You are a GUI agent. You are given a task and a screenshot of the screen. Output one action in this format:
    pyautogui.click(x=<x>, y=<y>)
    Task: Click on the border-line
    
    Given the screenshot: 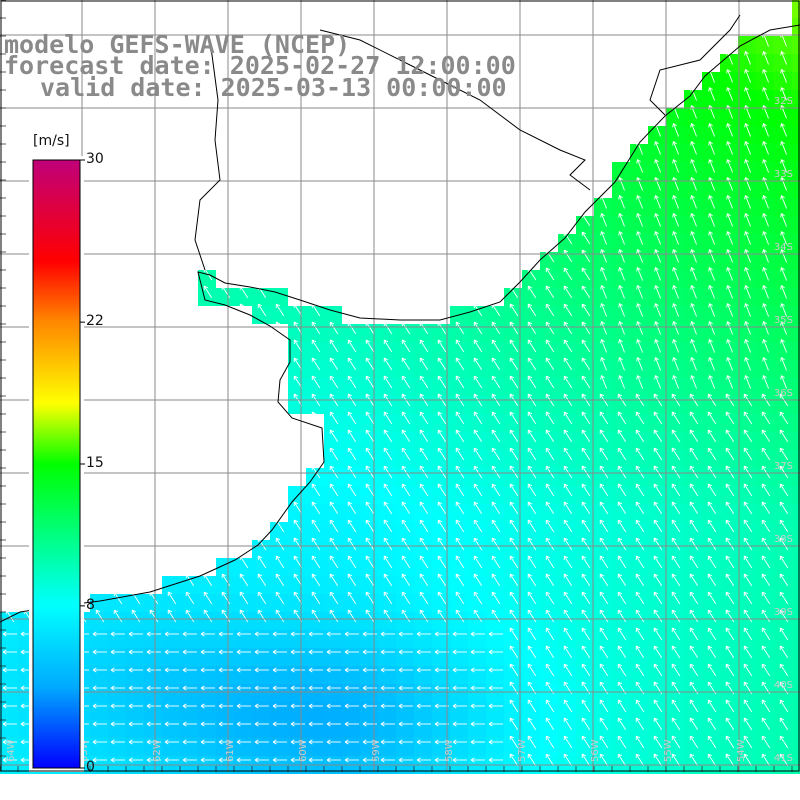 What is the action you would take?
    pyautogui.click(x=455, y=110)
    